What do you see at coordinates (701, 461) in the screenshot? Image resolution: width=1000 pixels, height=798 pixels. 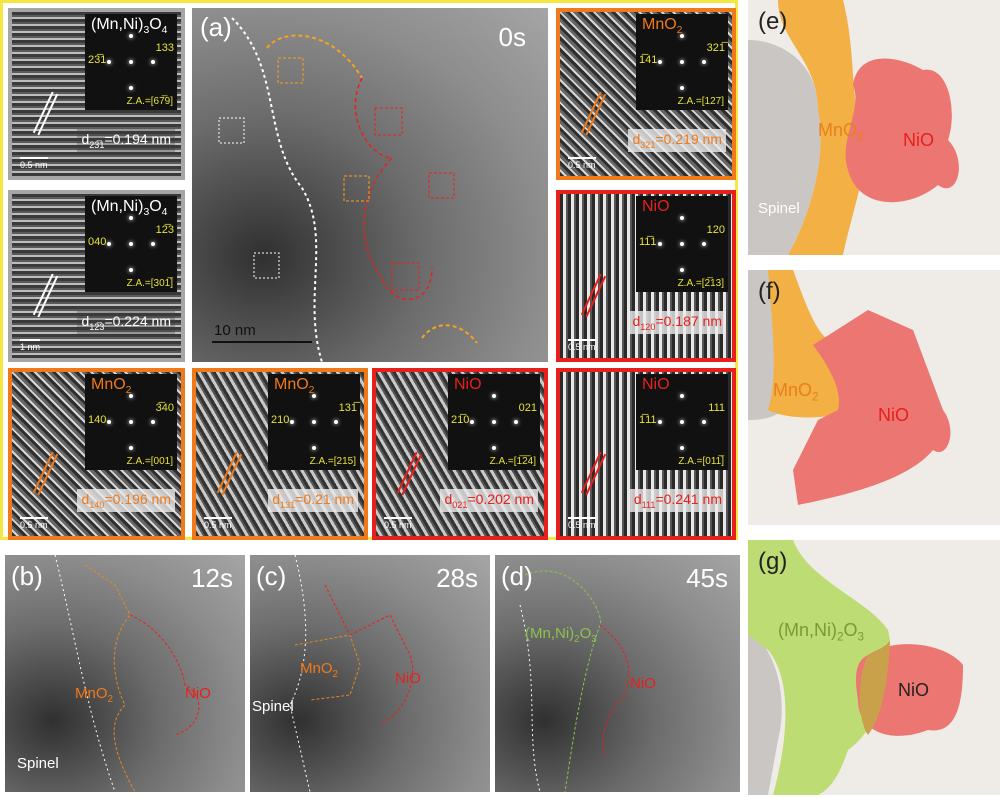 I see `zone-axis-label: Z.A.=[011̅]` at bounding box center [701, 461].